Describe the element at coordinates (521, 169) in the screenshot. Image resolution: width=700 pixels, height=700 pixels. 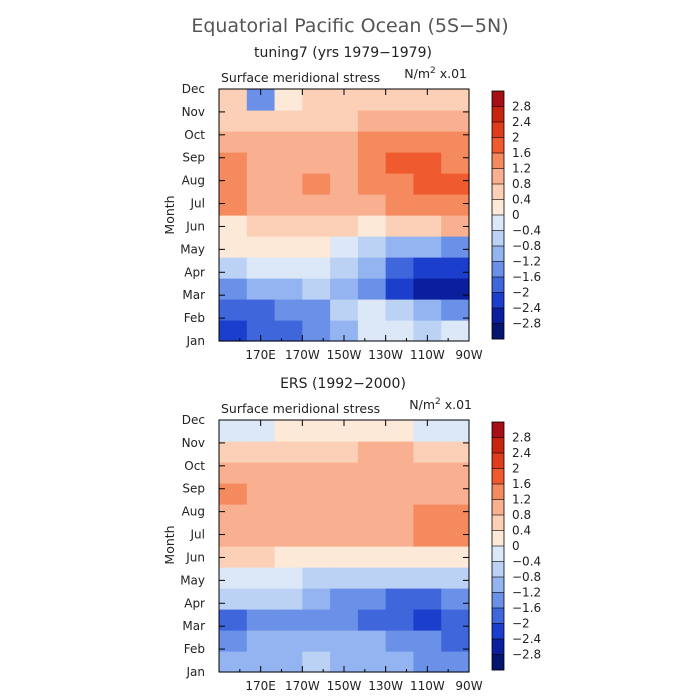
I see `colorbar-label: 1.2` at that location.